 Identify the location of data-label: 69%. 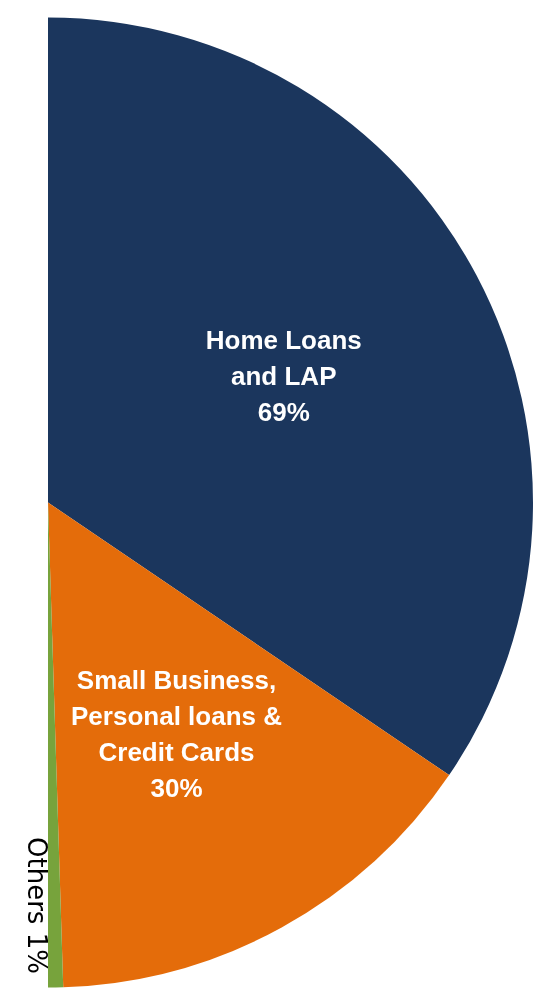
(283, 411).